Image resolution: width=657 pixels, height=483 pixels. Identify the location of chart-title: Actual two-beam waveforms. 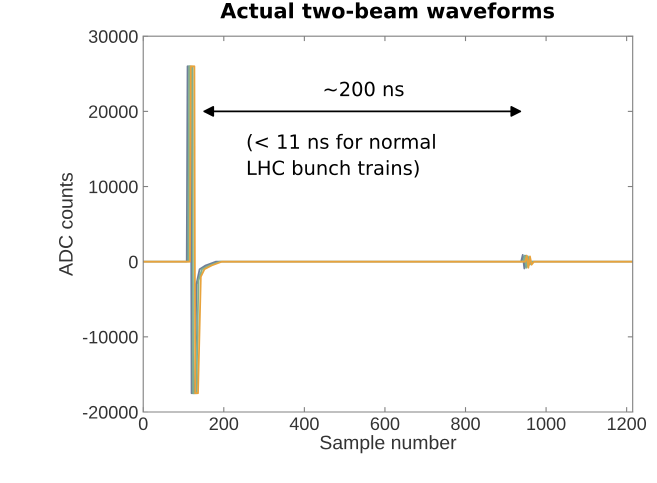
(387, 10).